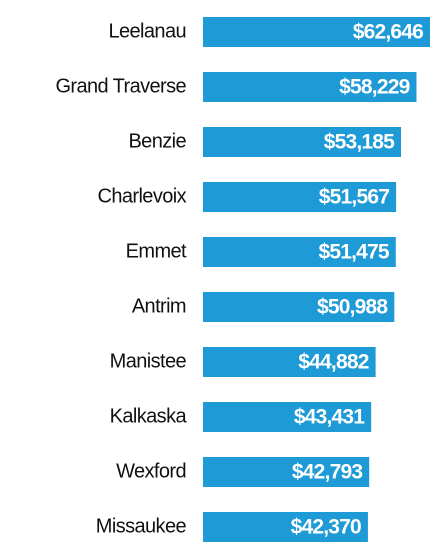 Image resolution: width=435 pixels, height=547 pixels. I want to click on value-label: $58,229, so click(374, 87).